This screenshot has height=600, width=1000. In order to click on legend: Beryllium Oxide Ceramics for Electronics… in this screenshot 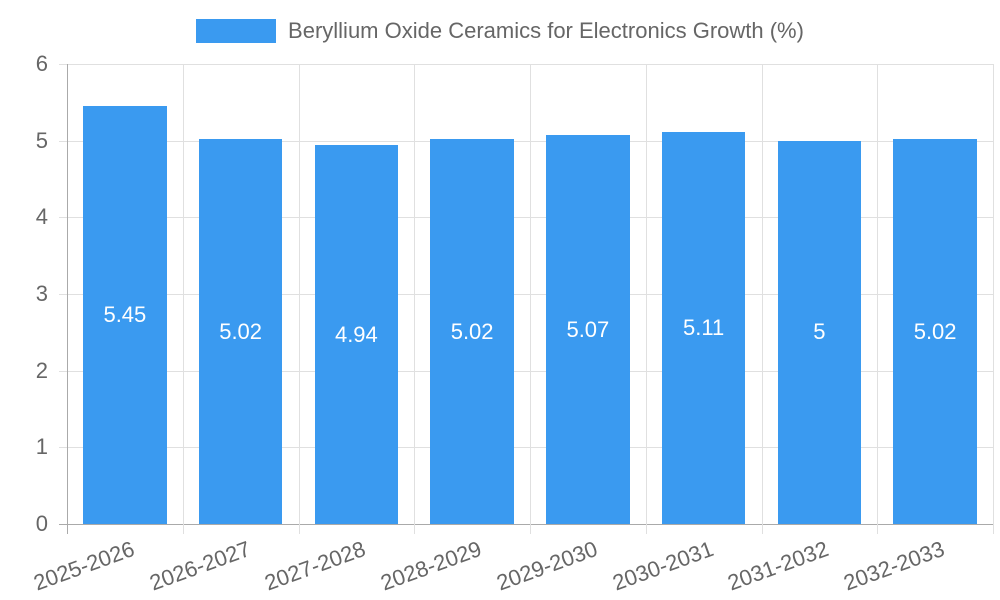, I will do `click(500, 31)`.